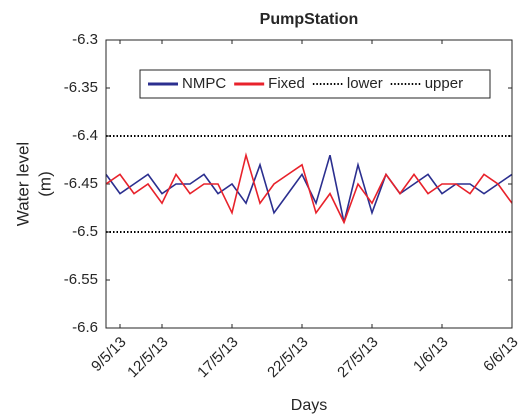  Describe the element at coordinates (309, 19) in the screenshot. I see `chart-title: PumpStation` at that location.